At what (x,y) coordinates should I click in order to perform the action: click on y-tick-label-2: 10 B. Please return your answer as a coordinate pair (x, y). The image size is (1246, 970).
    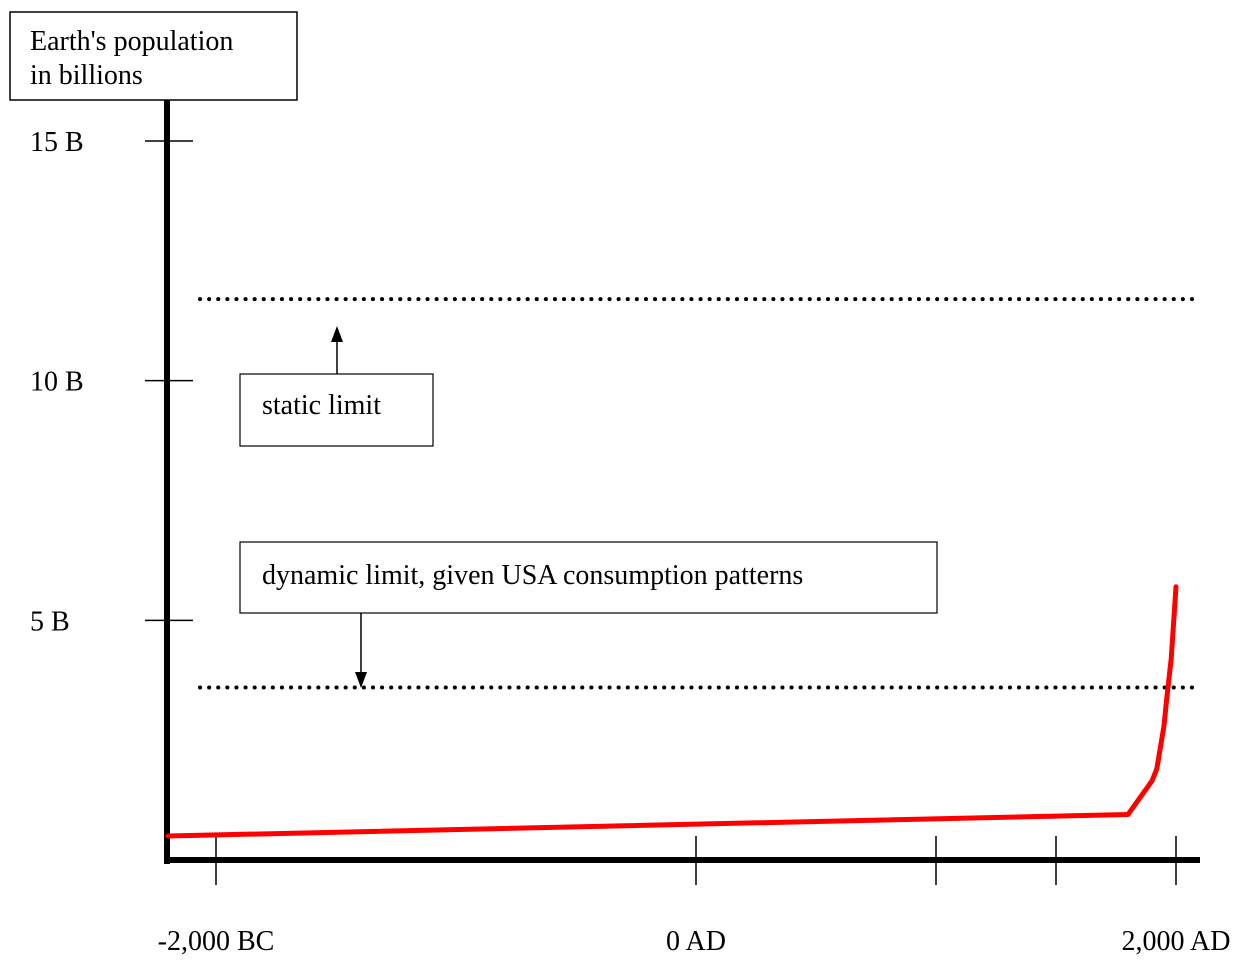
    Looking at the image, I should click on (57, 382).